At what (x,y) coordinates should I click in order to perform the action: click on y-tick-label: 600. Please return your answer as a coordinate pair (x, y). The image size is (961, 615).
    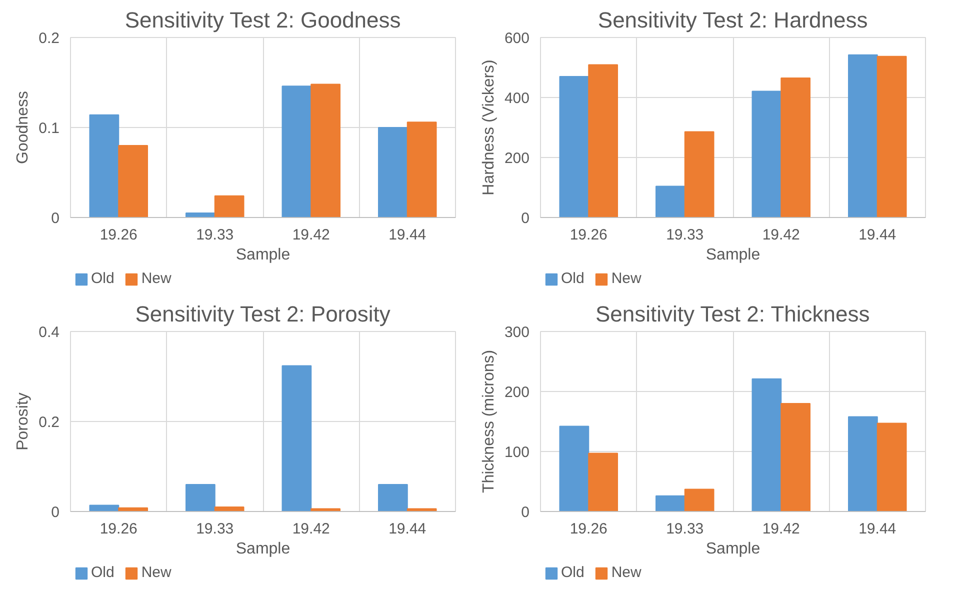
    Looking at the image, I should click on (517, 38).